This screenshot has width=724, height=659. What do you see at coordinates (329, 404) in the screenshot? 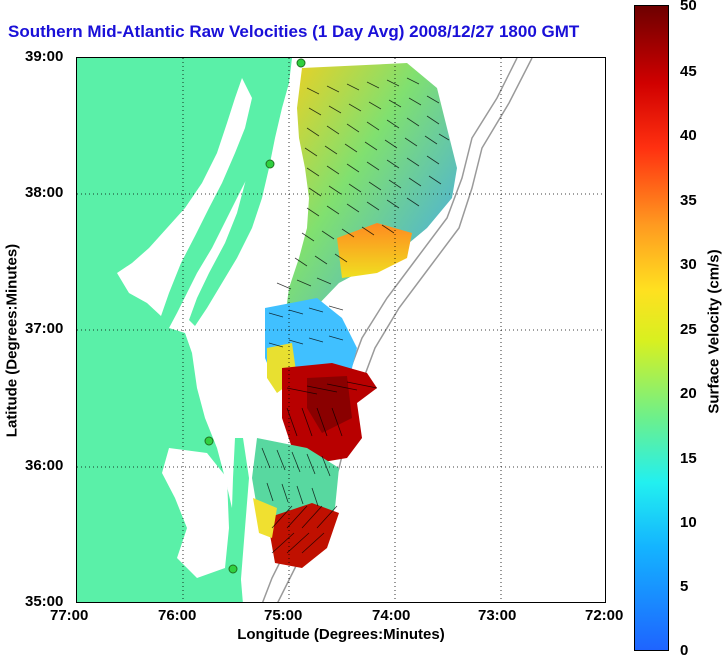
I see `velocity-field-red-dark` at bounding box center [329, 404].